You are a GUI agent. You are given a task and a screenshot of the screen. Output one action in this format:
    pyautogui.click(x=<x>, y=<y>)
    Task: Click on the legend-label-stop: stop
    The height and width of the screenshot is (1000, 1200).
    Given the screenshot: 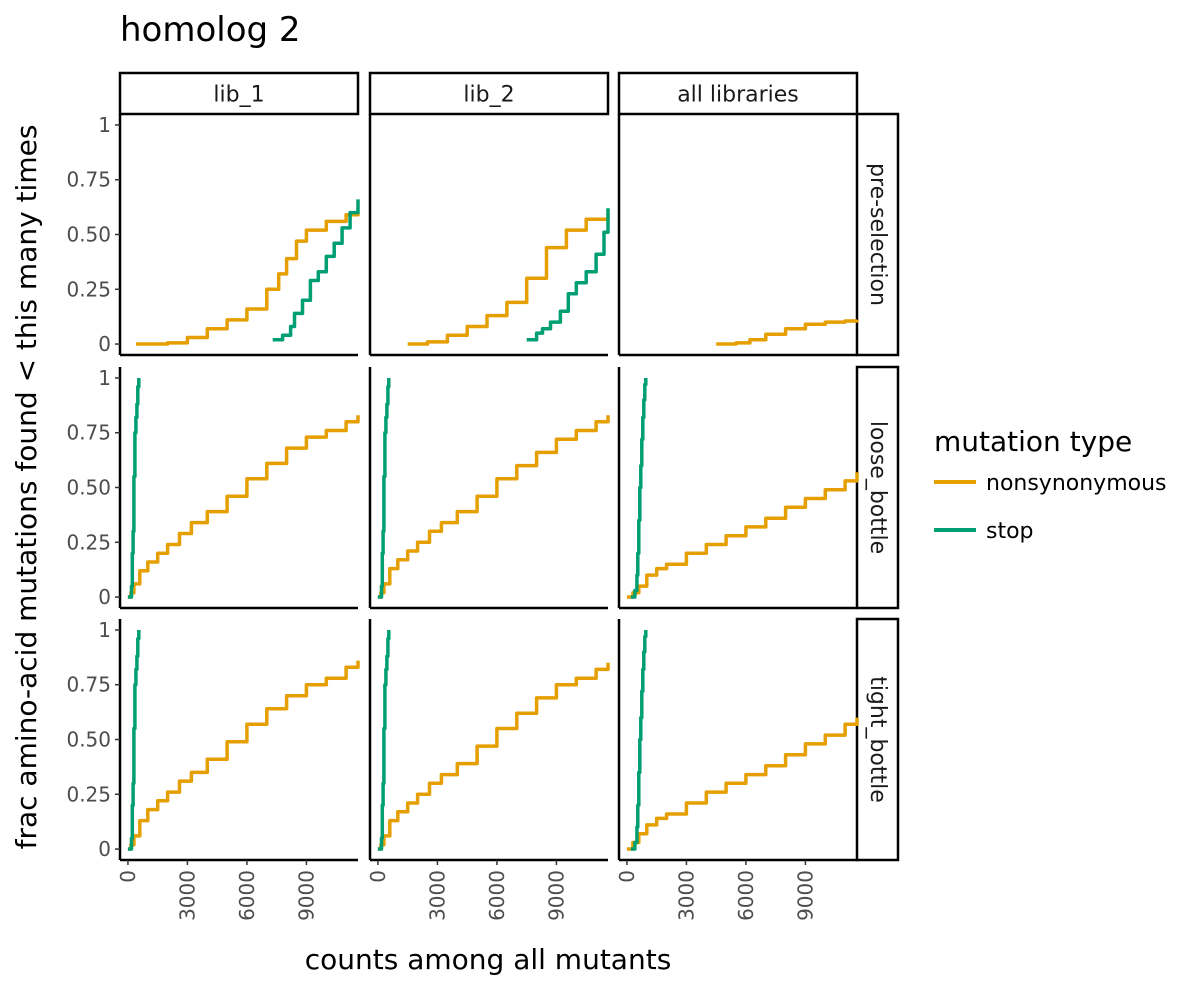 What is the action you would take?
    pyautogui.click(x=1010, y=531)
    